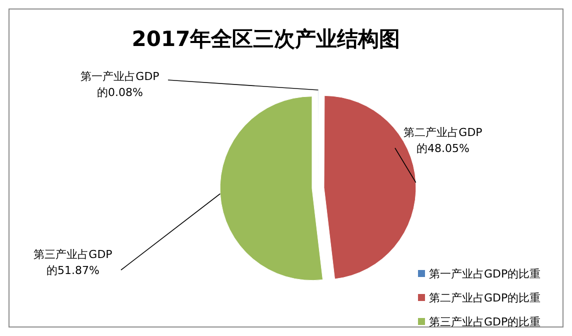 This screenshot has height=336, width=572. Describe the element at coordinates (443, 140) in the screenshot. I see `data-label: 第二产业占GDP的48.05%` at that location.